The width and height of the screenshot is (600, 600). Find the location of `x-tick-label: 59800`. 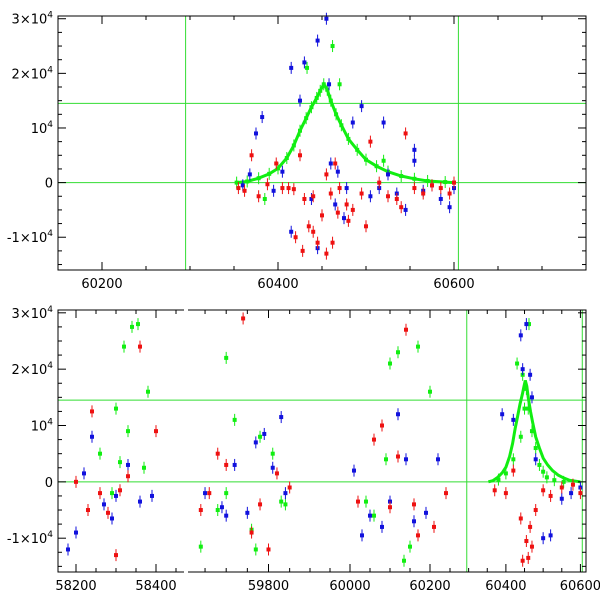

x-tick-label: 59800 is located at coordinates (268, 586).